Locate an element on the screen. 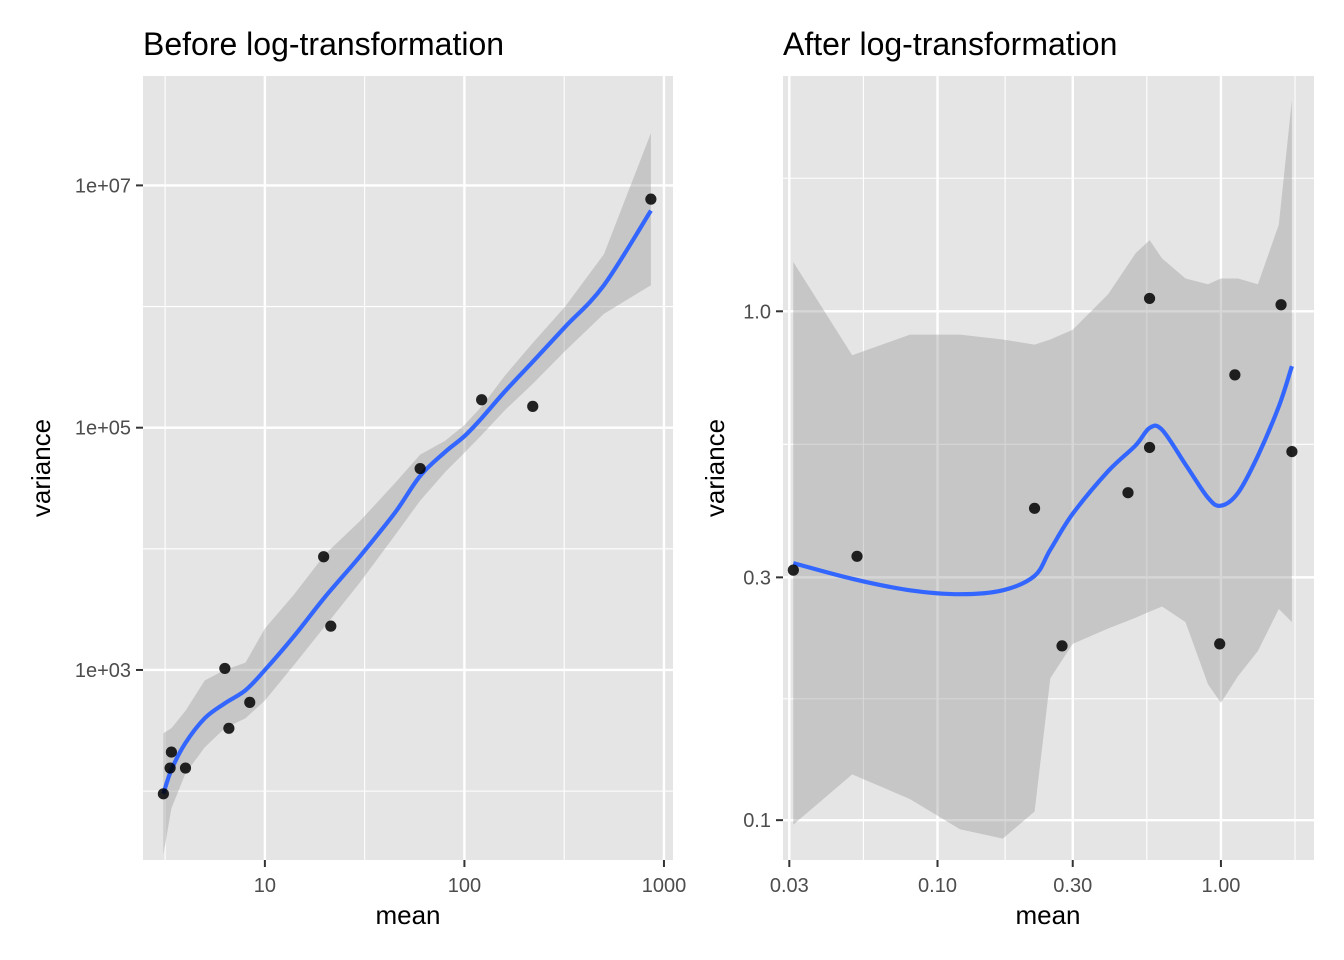 The image size is (1344, 960). y-tick-label: 1.0 is located at coordinates (757, 312).